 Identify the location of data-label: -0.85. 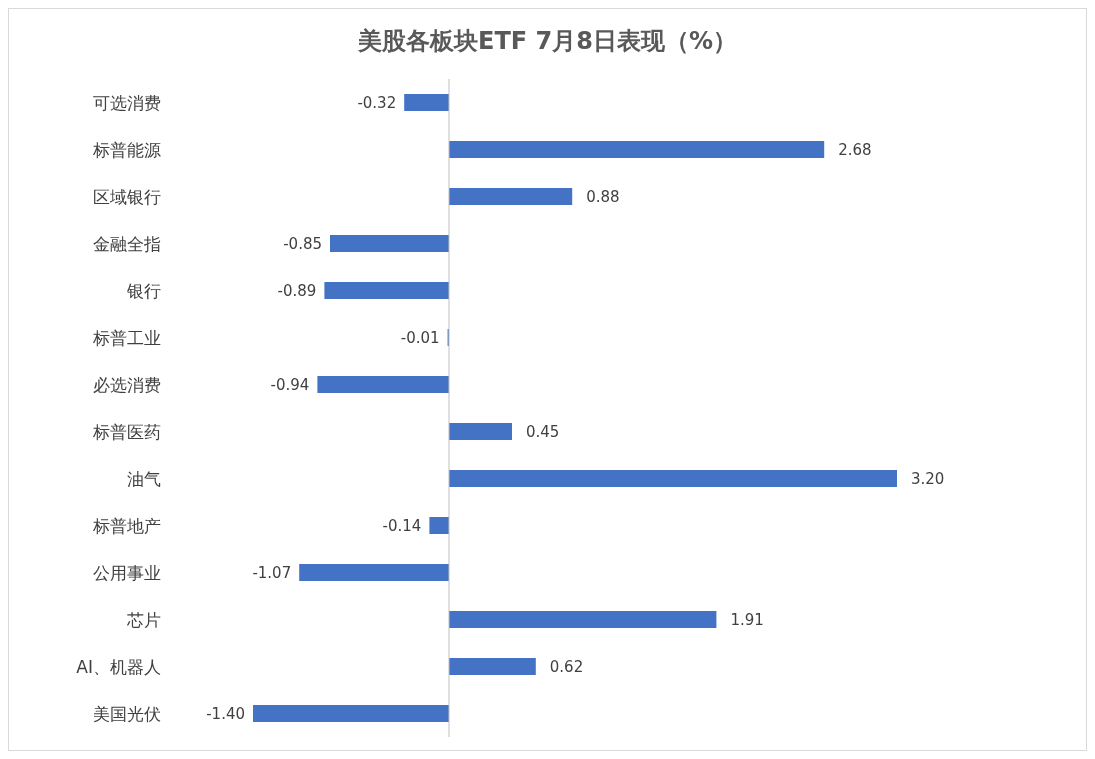
(302, 243).